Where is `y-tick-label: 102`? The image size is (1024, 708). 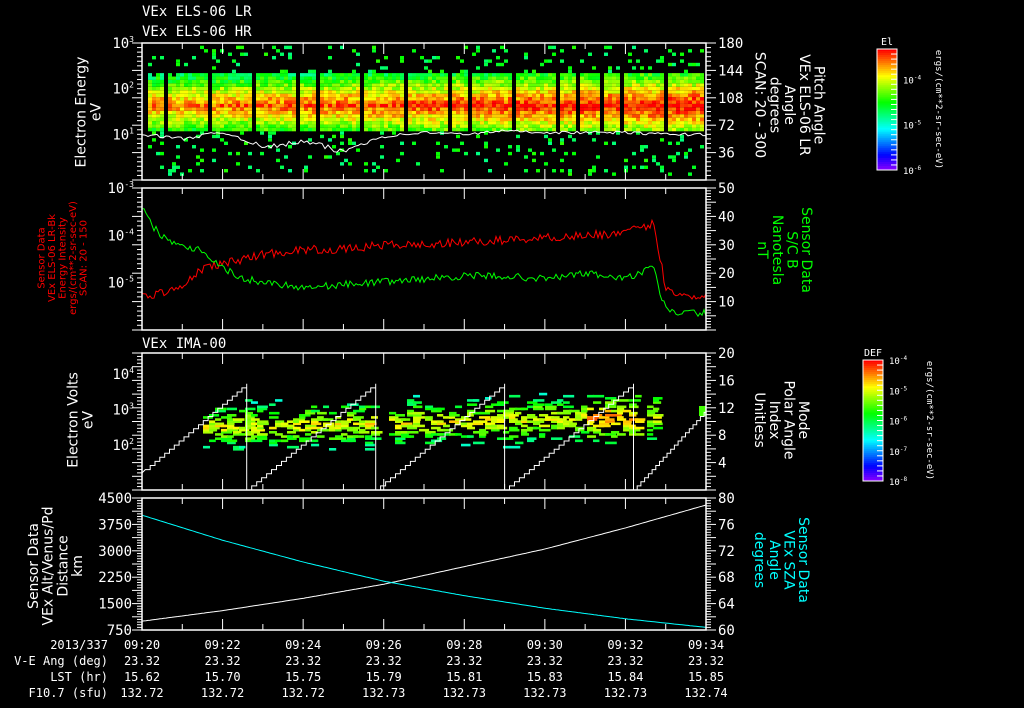
y-tick-label: 102 is located at coordinates (123, 445).